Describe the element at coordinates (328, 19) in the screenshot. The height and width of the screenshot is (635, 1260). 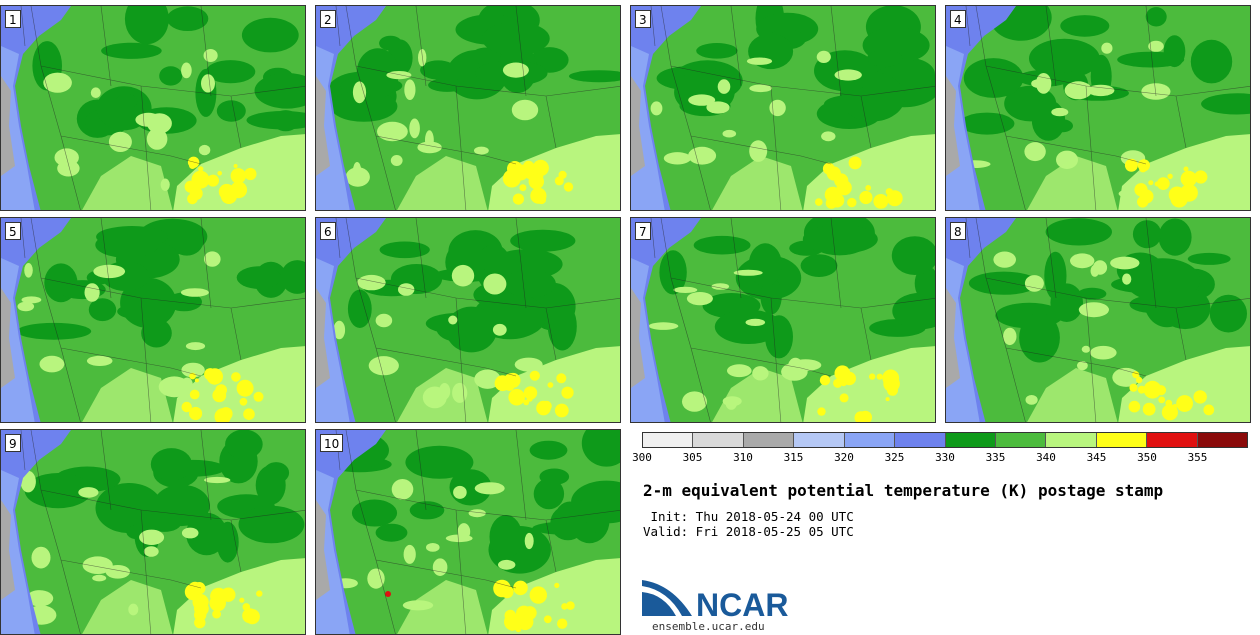
I see `stamp-member-label: 2` at that location.